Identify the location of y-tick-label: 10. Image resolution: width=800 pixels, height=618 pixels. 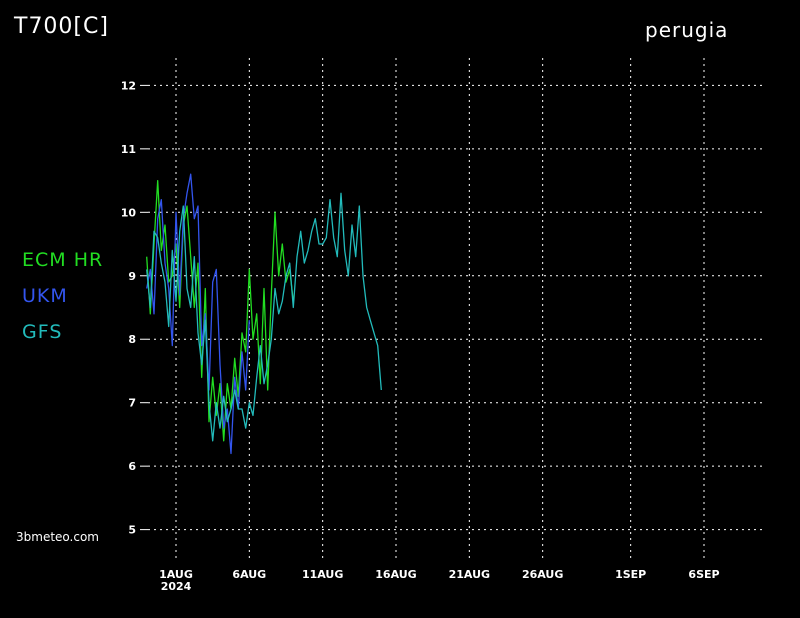
(129, 212).